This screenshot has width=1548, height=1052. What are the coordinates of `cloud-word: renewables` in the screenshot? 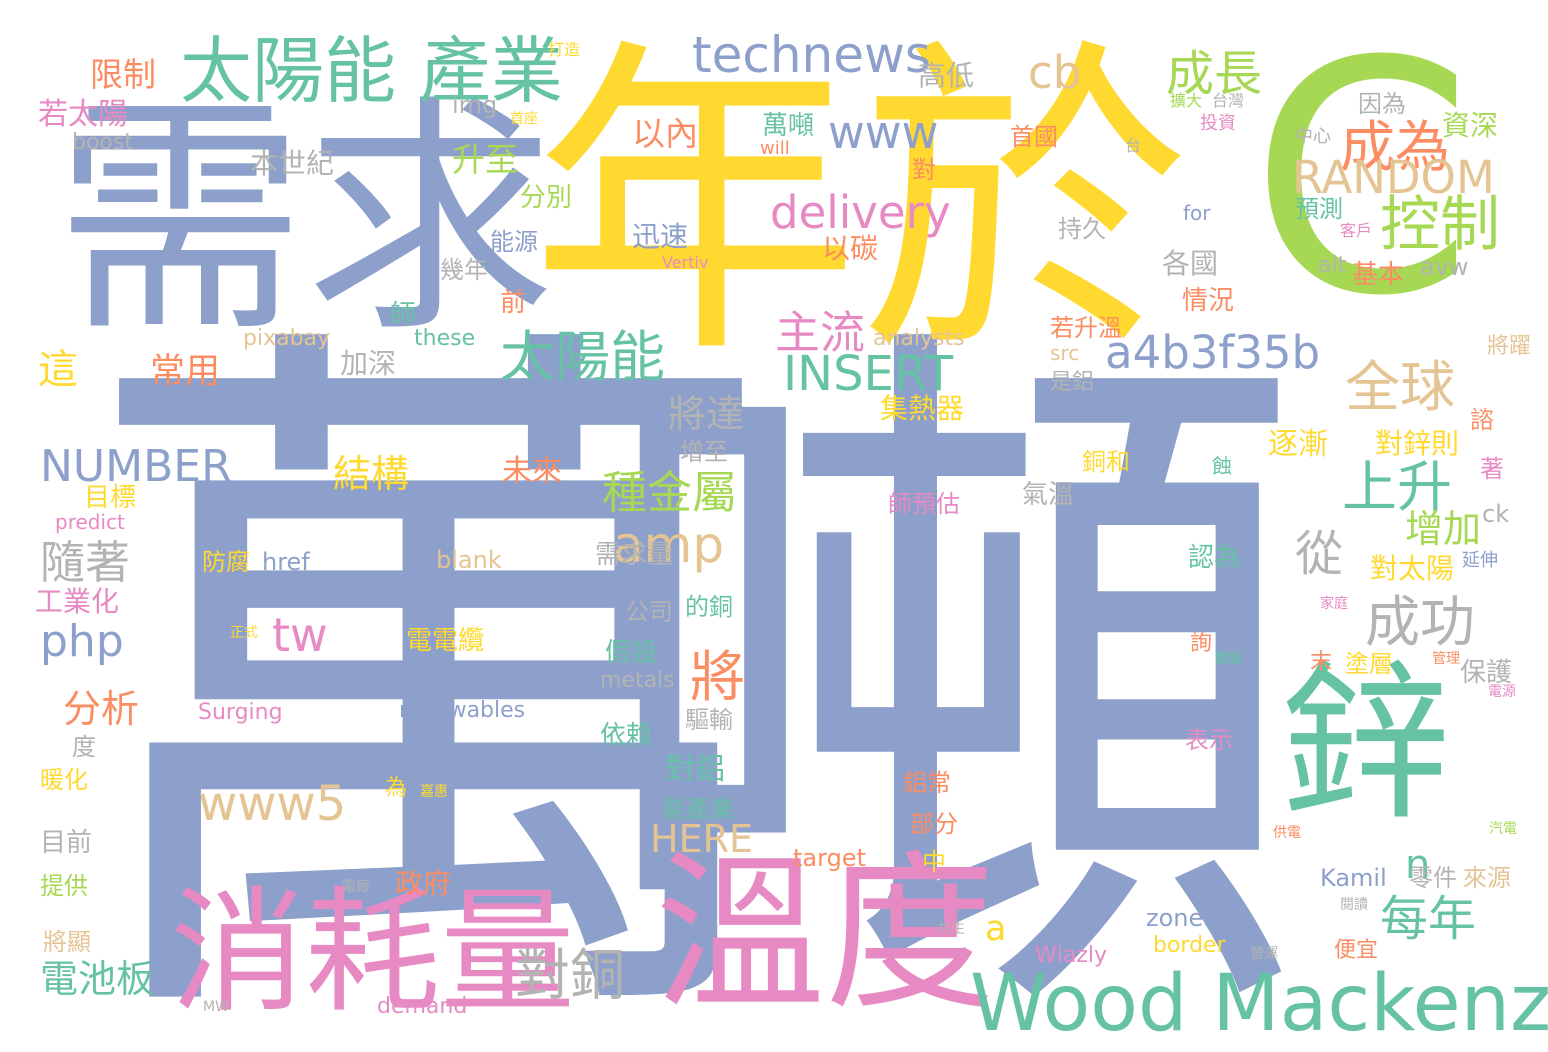 It's located at (462, 710).